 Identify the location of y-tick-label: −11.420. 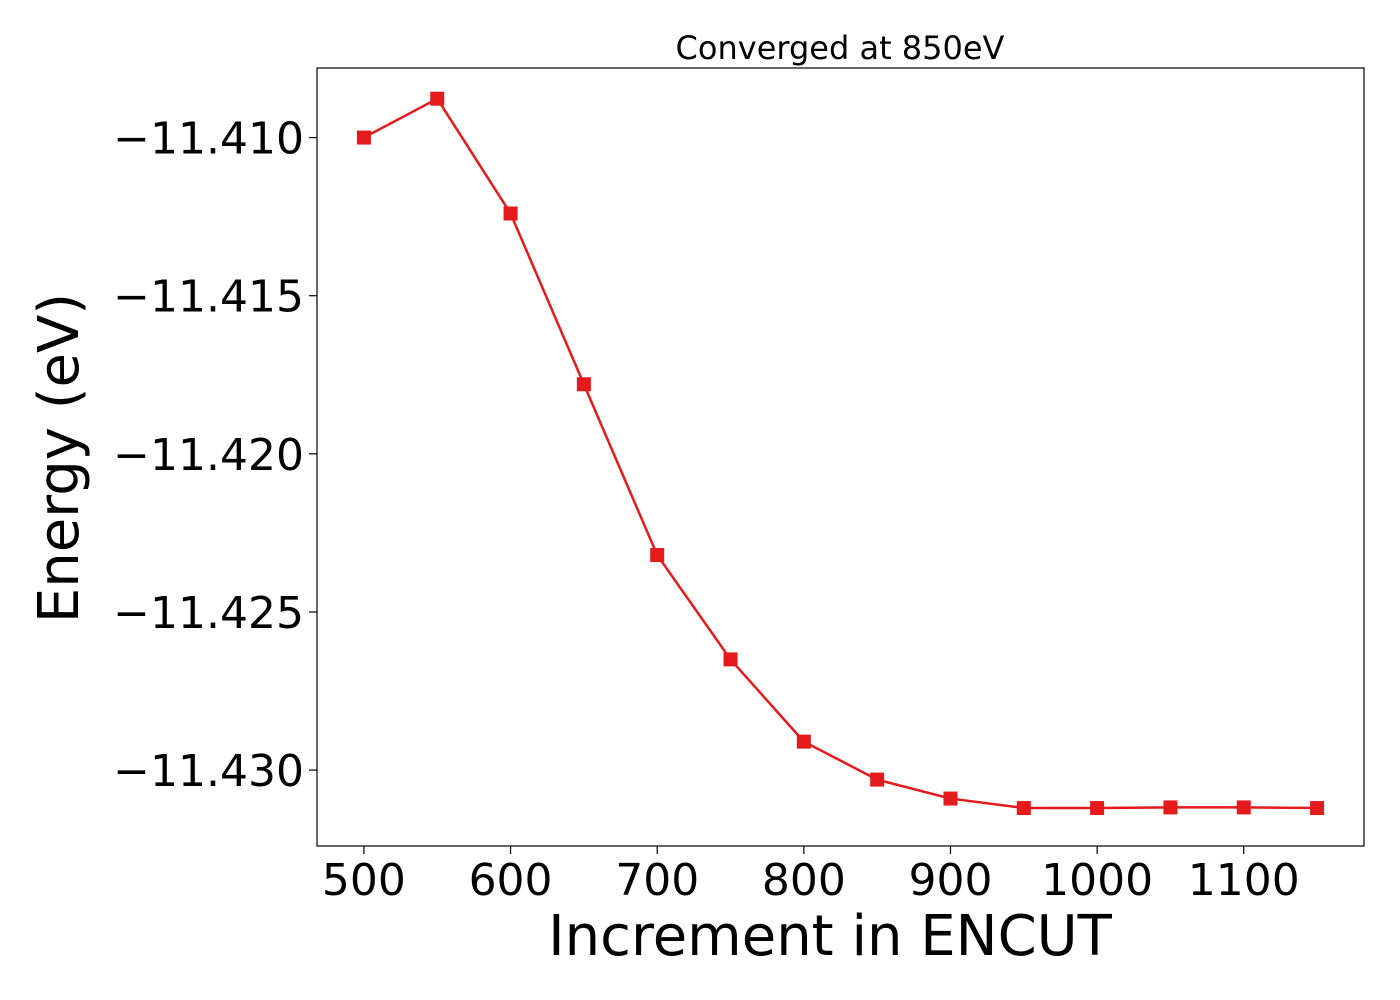
(208, 455).